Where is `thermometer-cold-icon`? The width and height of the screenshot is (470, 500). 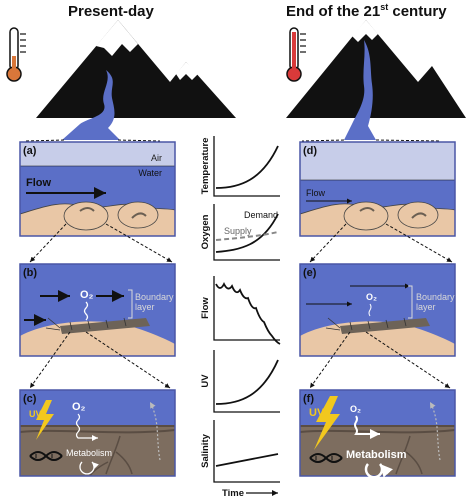 thermometer-cold-icon is located at coordinates (16, 54).